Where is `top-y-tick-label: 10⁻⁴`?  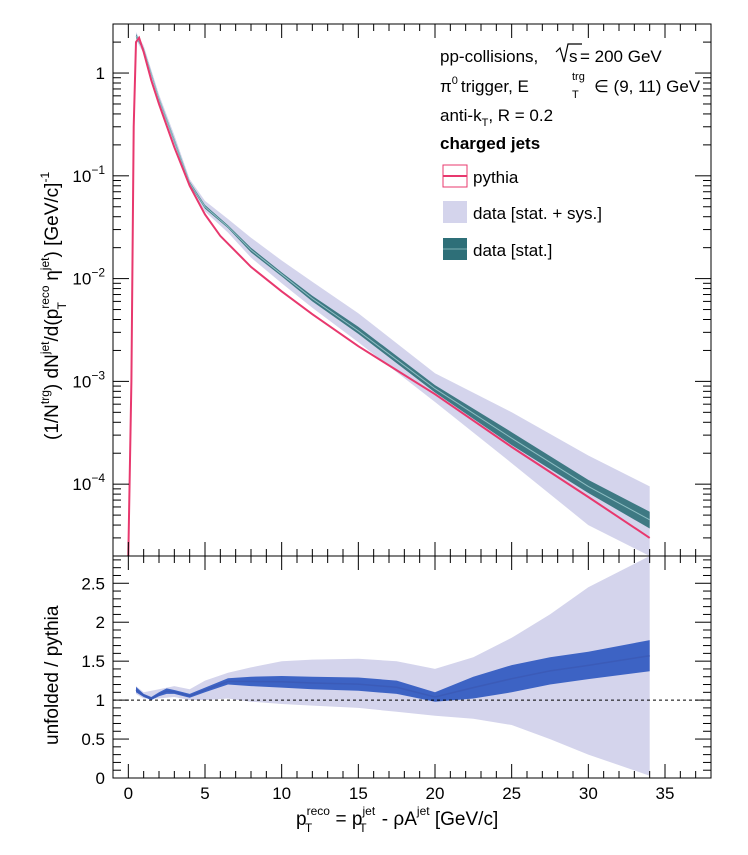 top-y-tick-label: 10⁻⁴ is located at coordinates (88, 482).